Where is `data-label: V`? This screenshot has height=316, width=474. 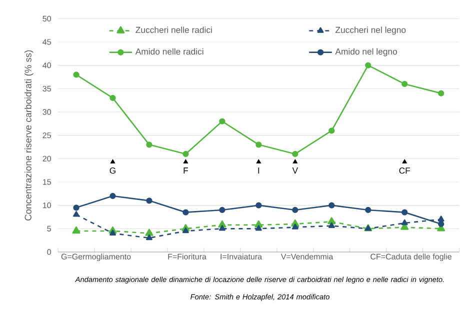
data-label: V is located at coordinates (295, 171).